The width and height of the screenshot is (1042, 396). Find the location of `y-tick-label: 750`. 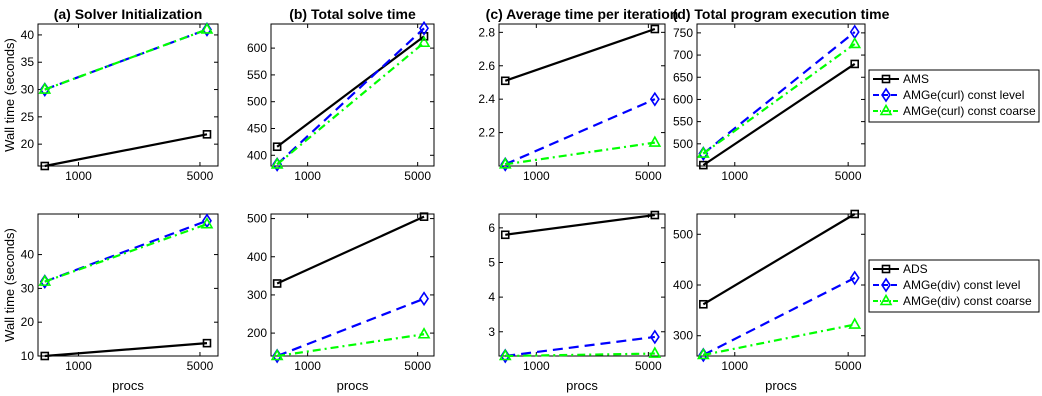

y-tick-label: 750 is located at coordinates (683, 33).